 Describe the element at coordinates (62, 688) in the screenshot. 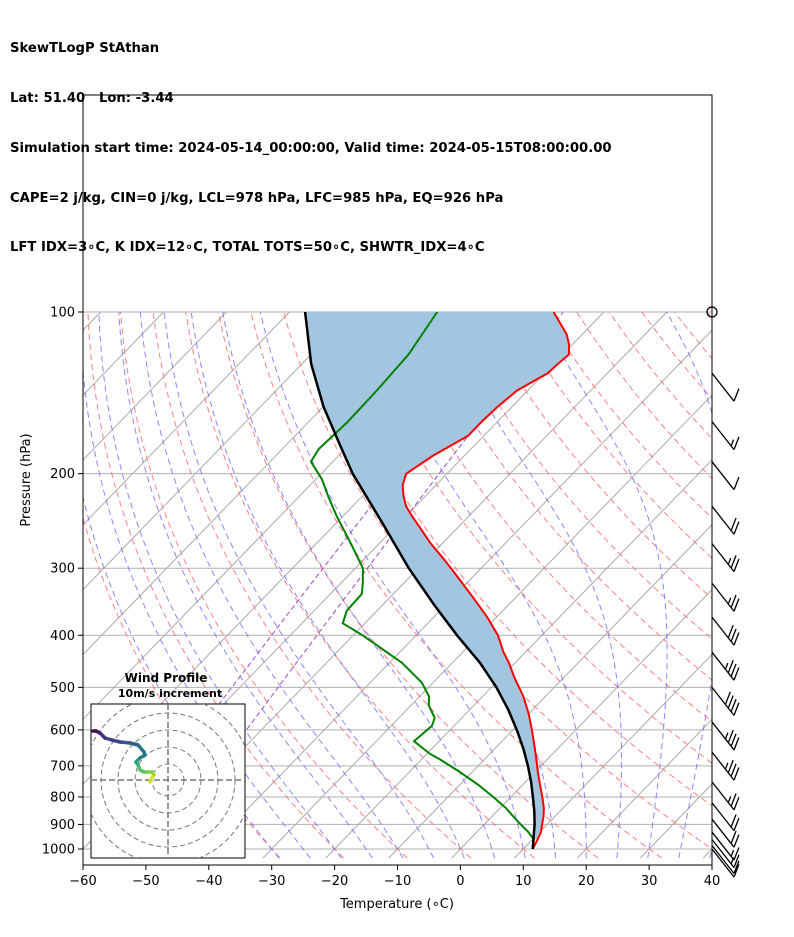

I see `y-tick-label: 500` at that location.